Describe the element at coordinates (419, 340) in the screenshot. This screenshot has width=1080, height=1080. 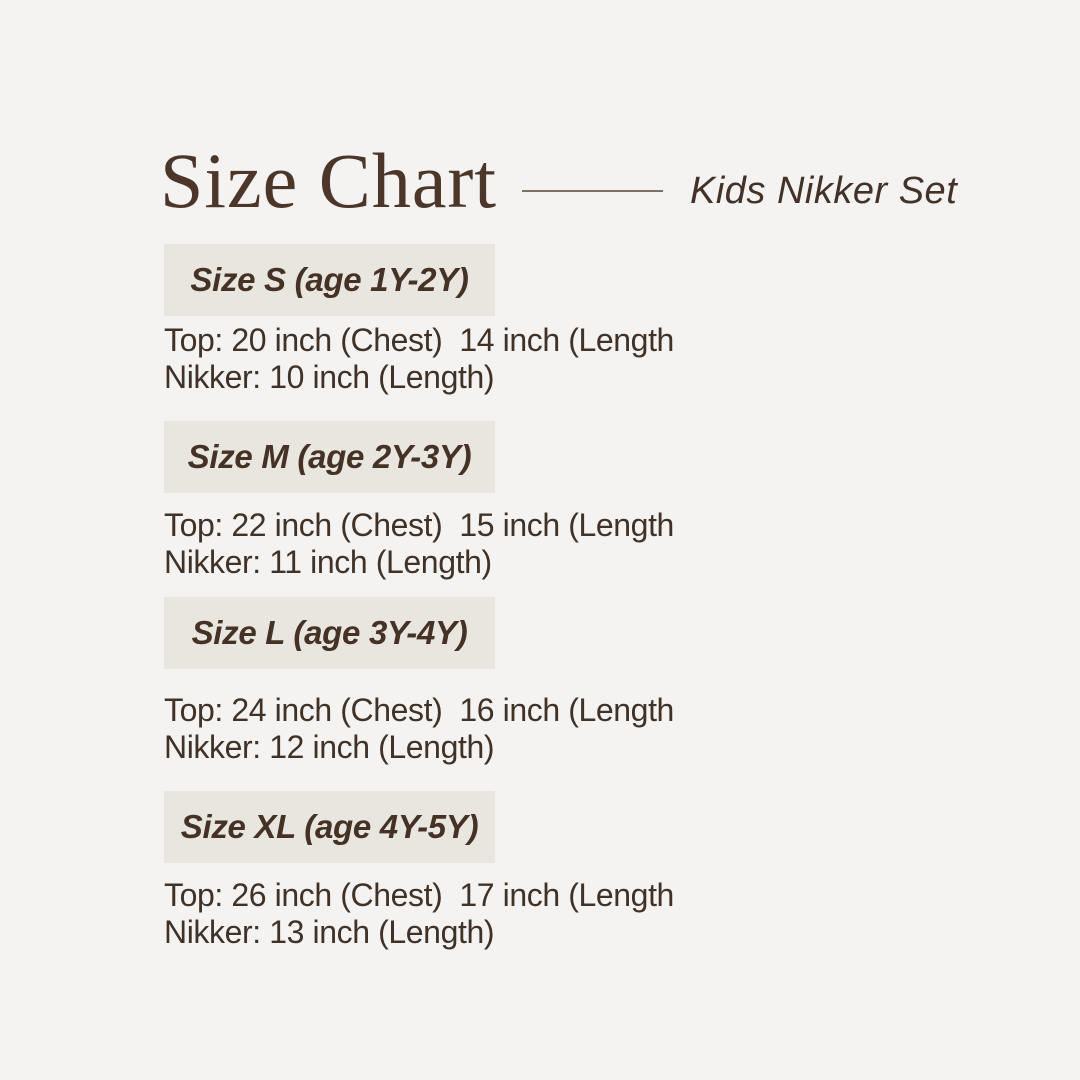
I see `size-s-top-measurement: Top: 20 inch (Chest) 14 inch (Length` at that location.